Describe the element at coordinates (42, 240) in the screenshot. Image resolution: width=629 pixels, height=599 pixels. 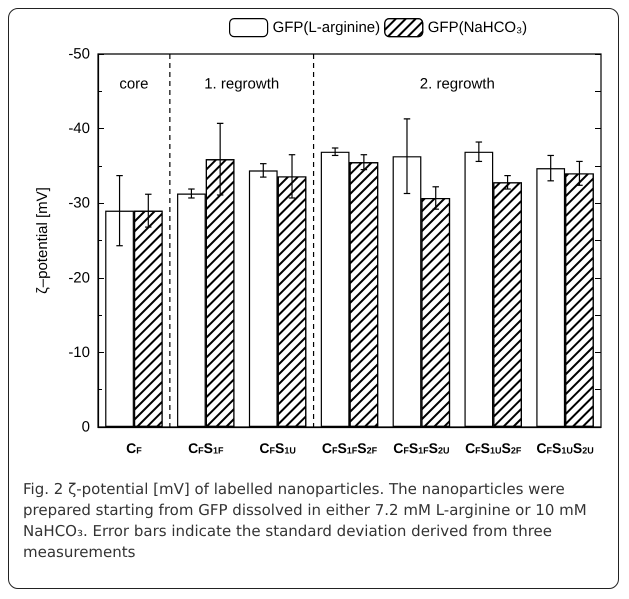
I see `y-axis-title: ζ–potential [mV]` at that location.